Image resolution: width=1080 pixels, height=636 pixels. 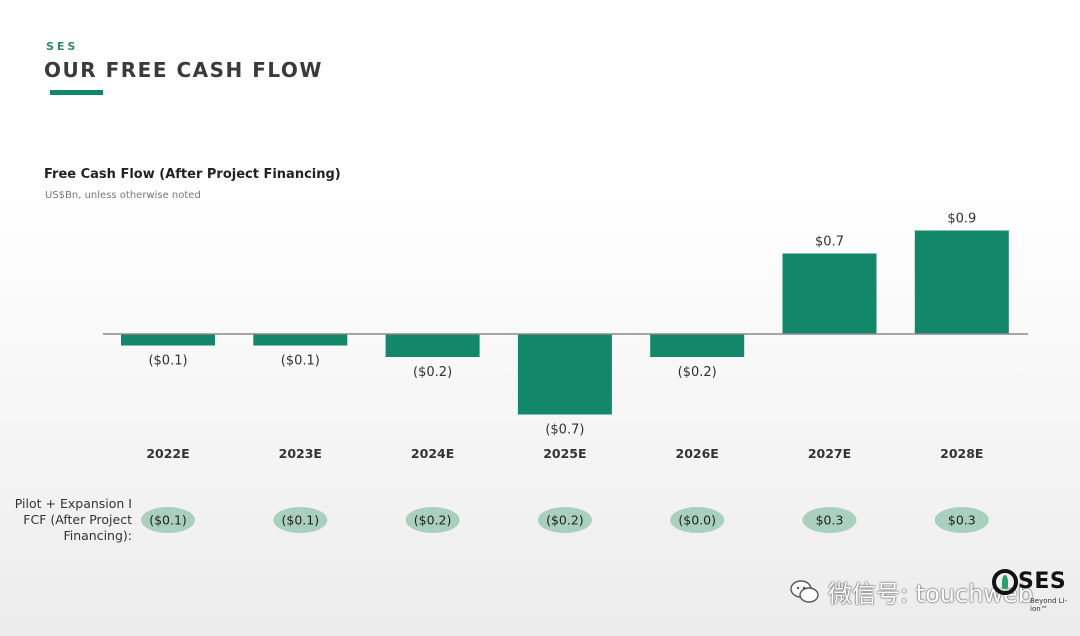 What do you see at coordinates (77, 519) in the screenshot?
I see `pilot-row-label-line: FCF (After Project` at bounding box center [77, 519].